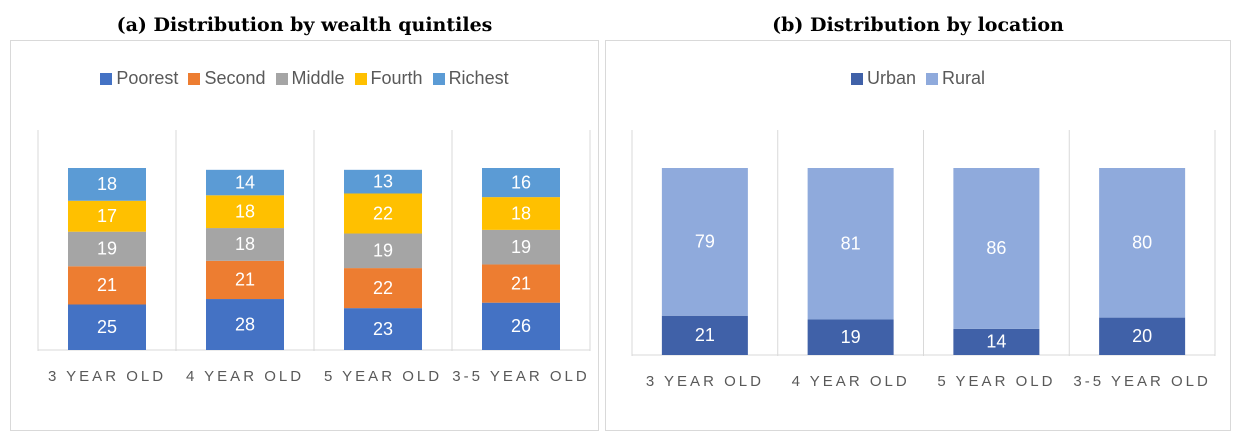 Image resolution: width=1233 pixels, height=432 pixels. I want to click on data-label: 26, so click(521, 326).